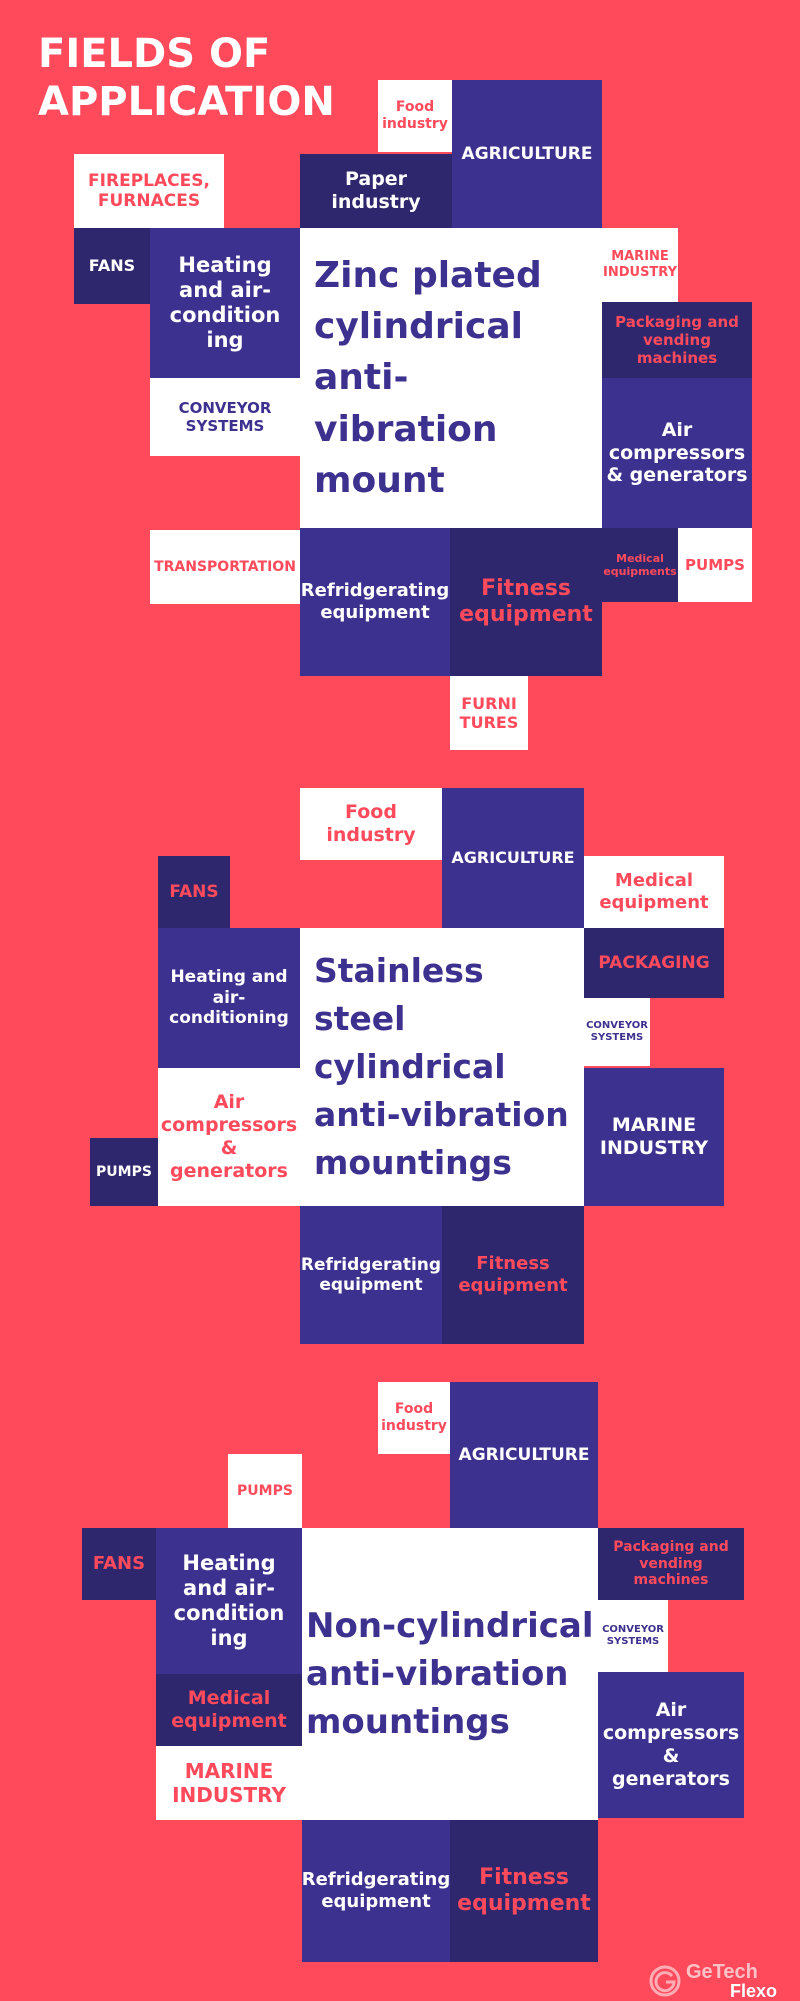  I want to click on page-title: FIELDS OF APPLICATION, so click(186, 78).